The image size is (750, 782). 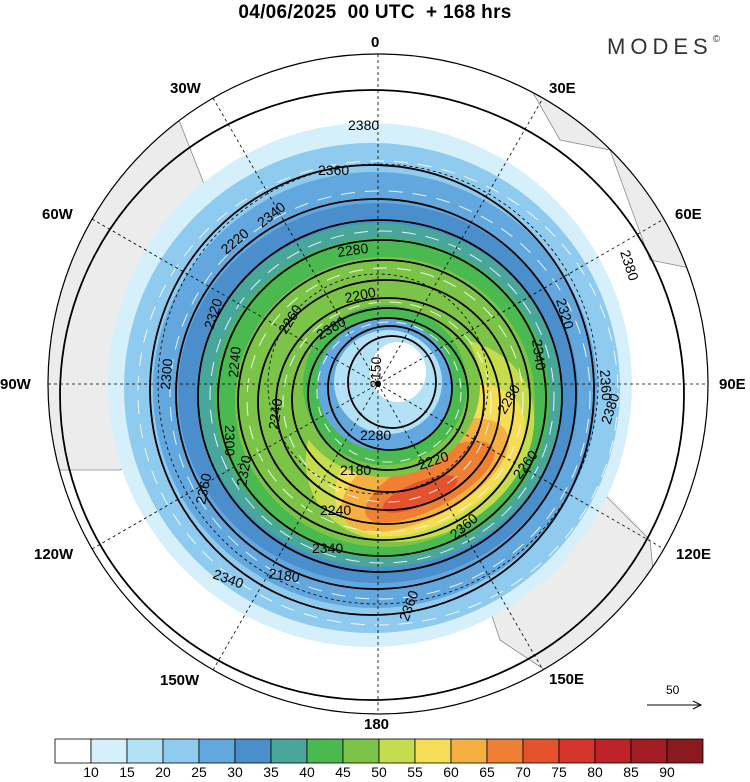 What do you see at coordinates (523, 772) in the screenshot?
I see `colorbar-tick-label: 70` at bounding box center [523, 772].